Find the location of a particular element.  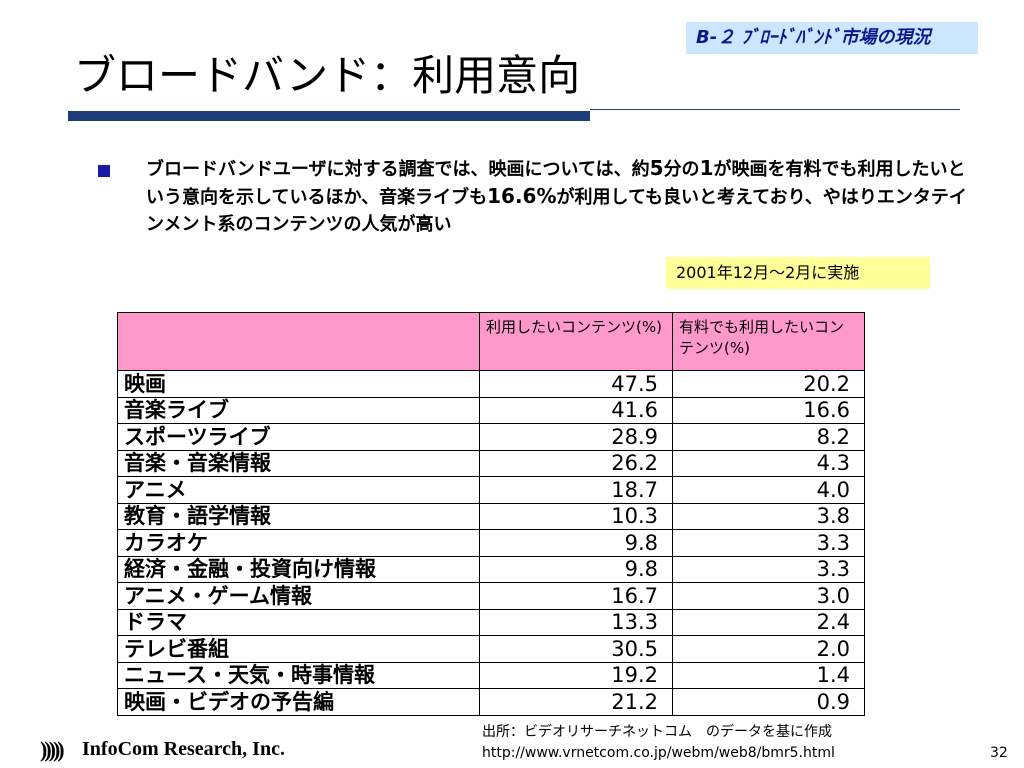

paid-value-cell: 8.2 is located at coordinates (768, 437).